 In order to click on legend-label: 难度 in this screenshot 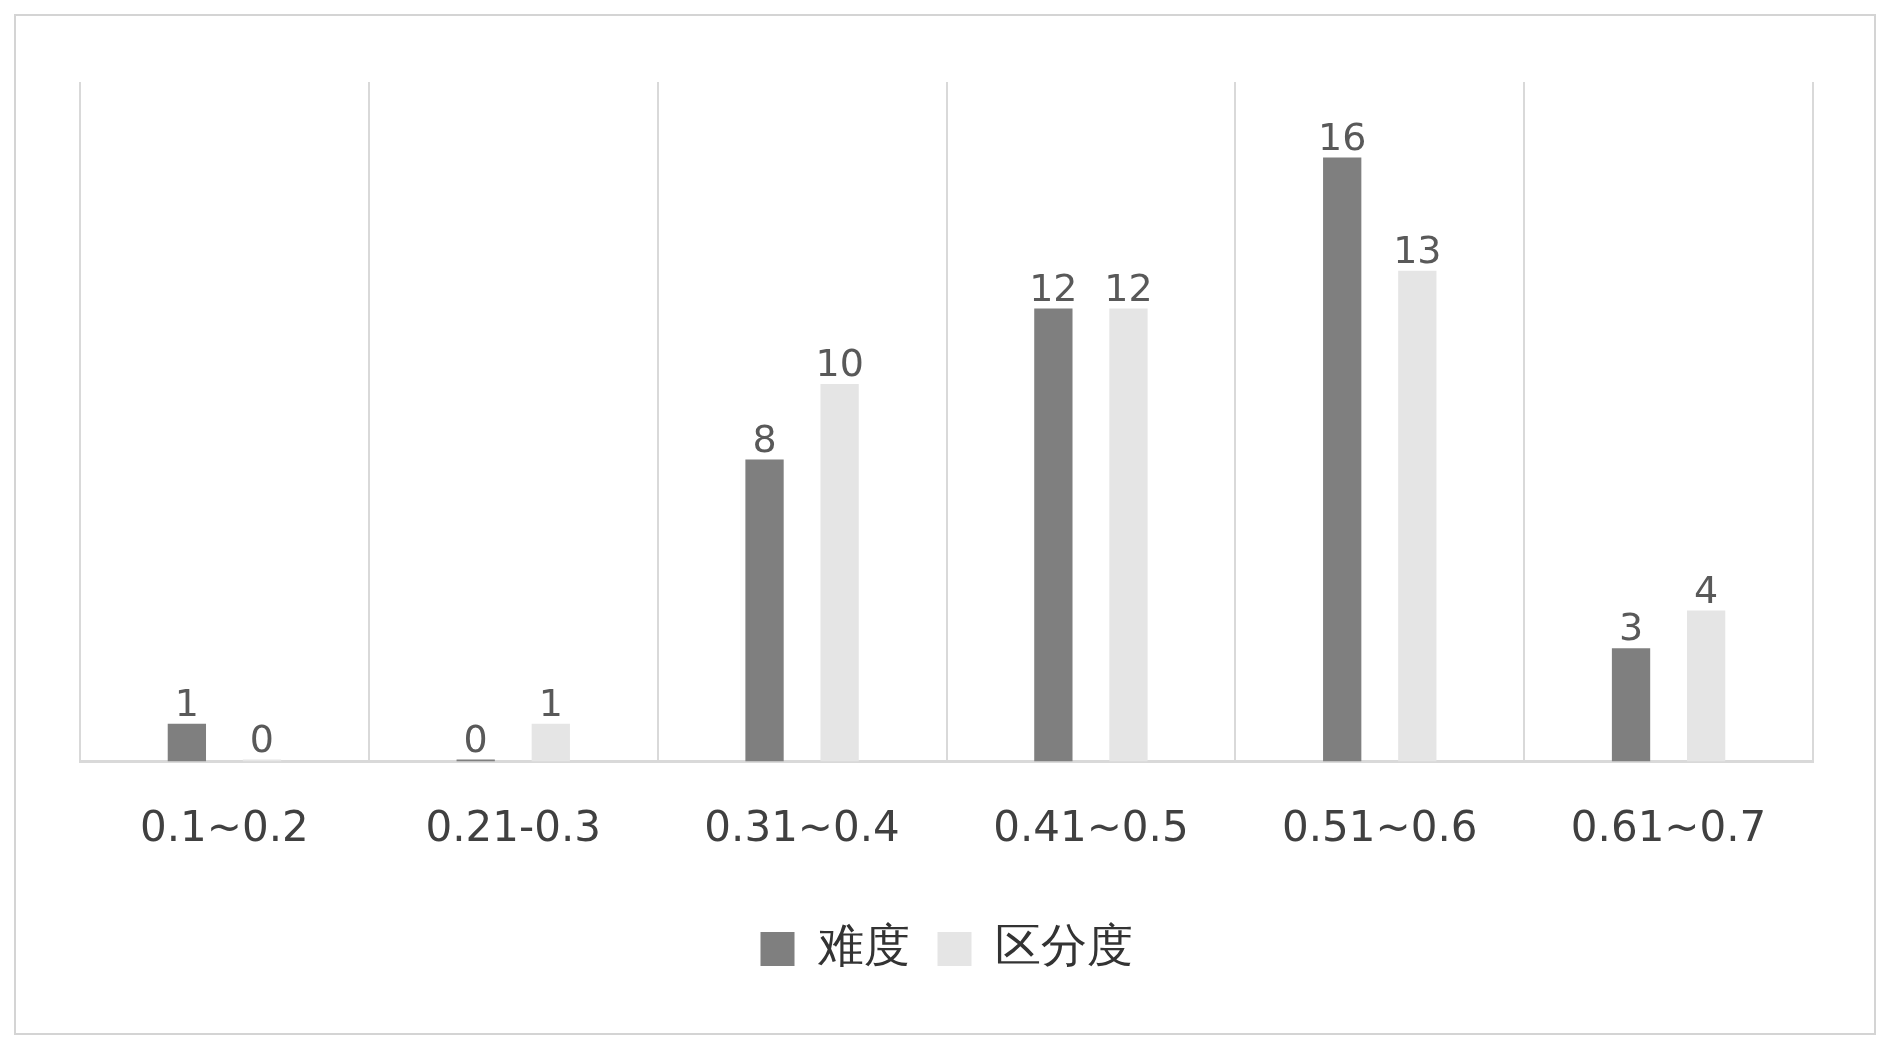, I will do `click(863, 944)`.